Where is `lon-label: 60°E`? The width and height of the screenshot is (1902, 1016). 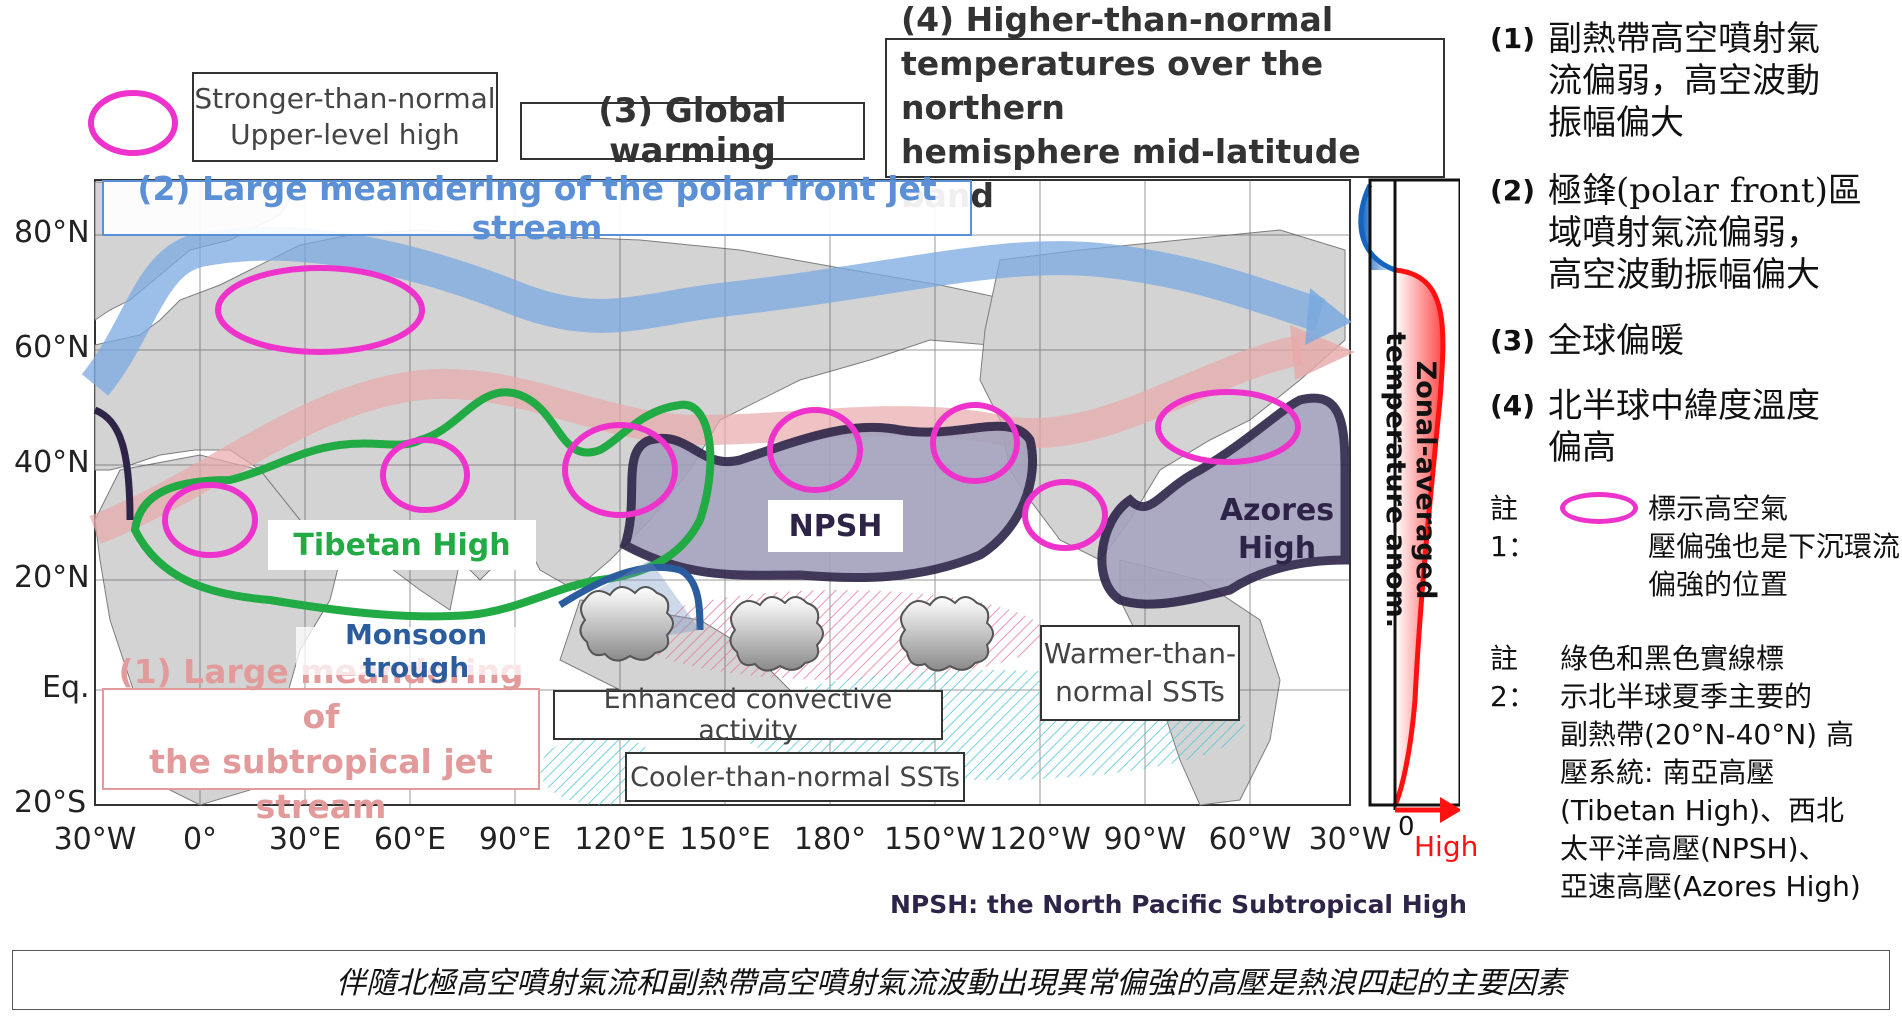 lon-label: 60°E is located at coordinates (410, 839).